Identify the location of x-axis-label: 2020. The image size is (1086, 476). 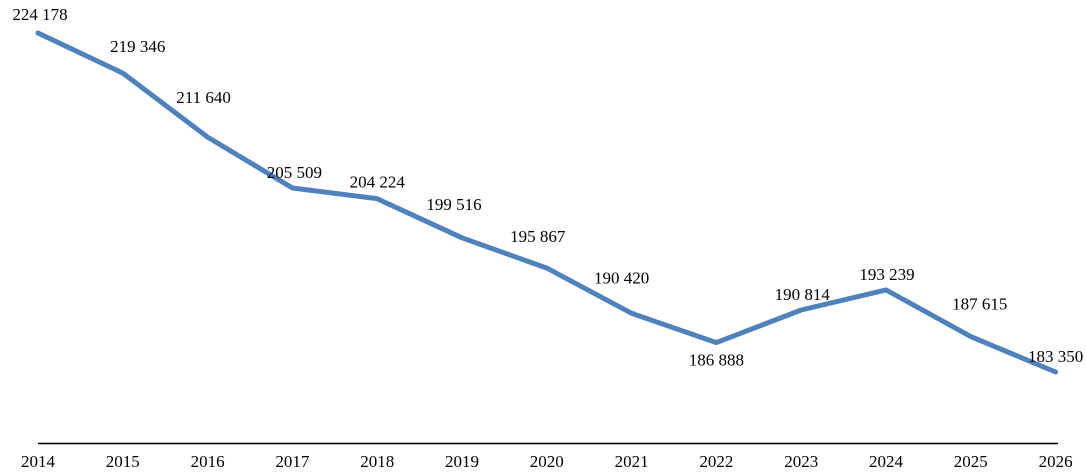
(547, 461).